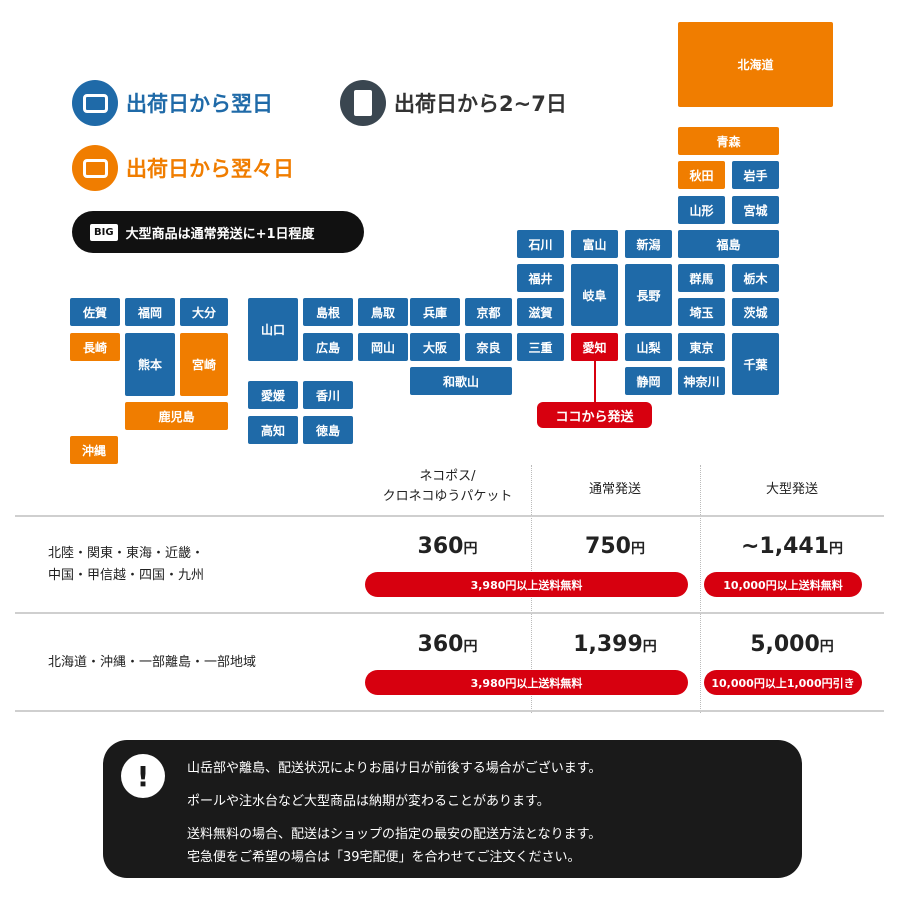 This screenshot has width=900, height=900. I want to click on prefecture-box: 広島, so click(328, 347).